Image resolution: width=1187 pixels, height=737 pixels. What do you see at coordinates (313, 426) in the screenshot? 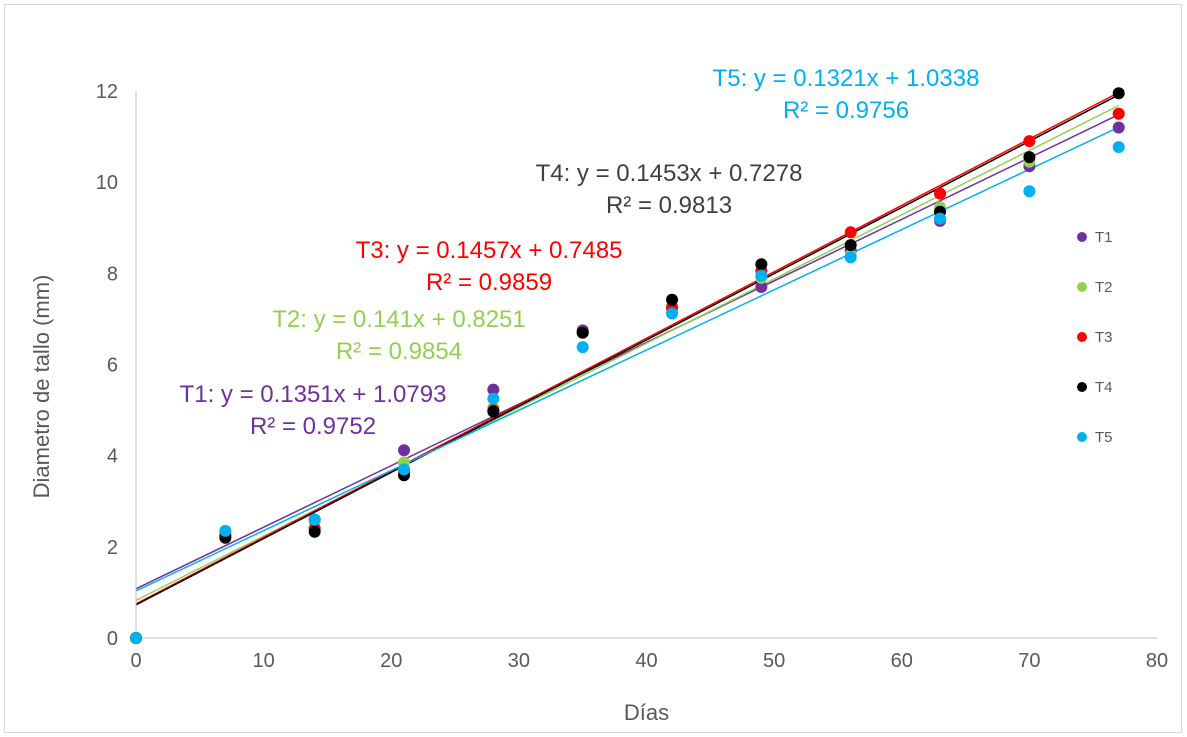
I see `r2-t1: R² = 0.9752` at bounding box center [313, 426].